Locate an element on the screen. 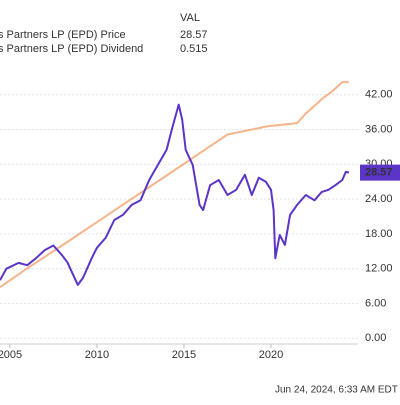  footer: Jun 24, 2024, 6:33 AM EDT Powe is located at coordinates (337, 390).